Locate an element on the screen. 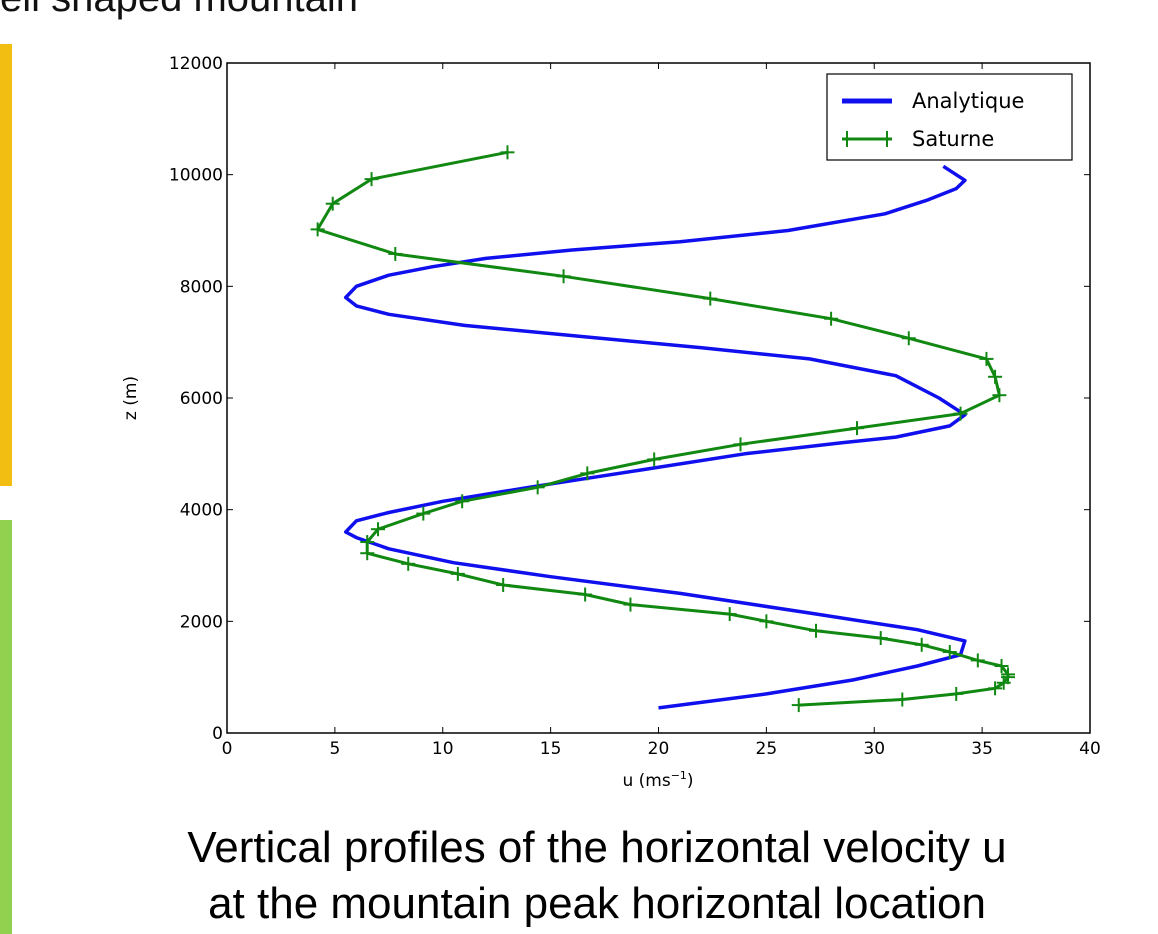 This screenshot has height=934, width=1158. y-tick-label: 6000 is located at coordinates (201, 399).